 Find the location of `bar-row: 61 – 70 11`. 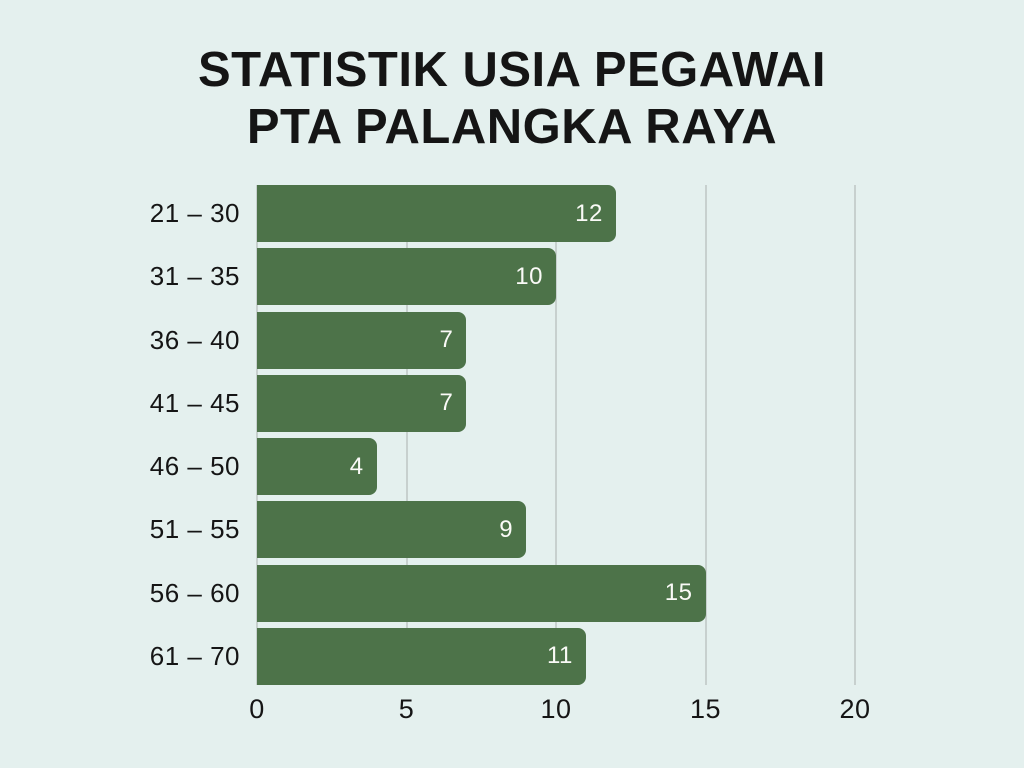

bar-row: 61 – 70 11 is located at coordinates (497, 656).